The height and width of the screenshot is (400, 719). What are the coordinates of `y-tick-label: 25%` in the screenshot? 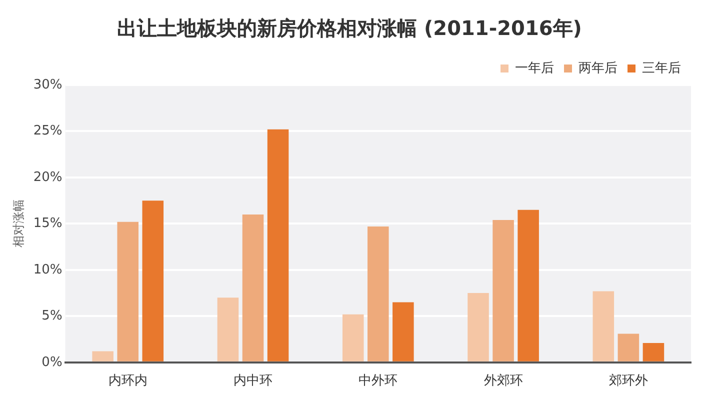 It's located at (47, 131).